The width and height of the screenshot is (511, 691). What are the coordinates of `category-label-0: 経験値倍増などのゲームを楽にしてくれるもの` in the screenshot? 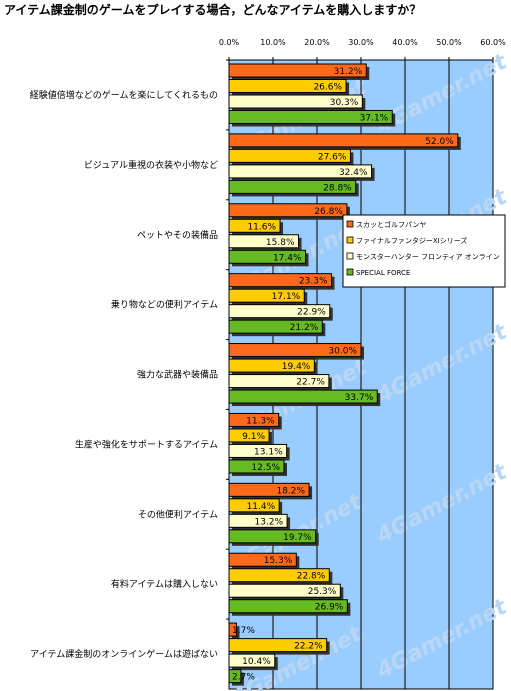 It's located at (124, 95).